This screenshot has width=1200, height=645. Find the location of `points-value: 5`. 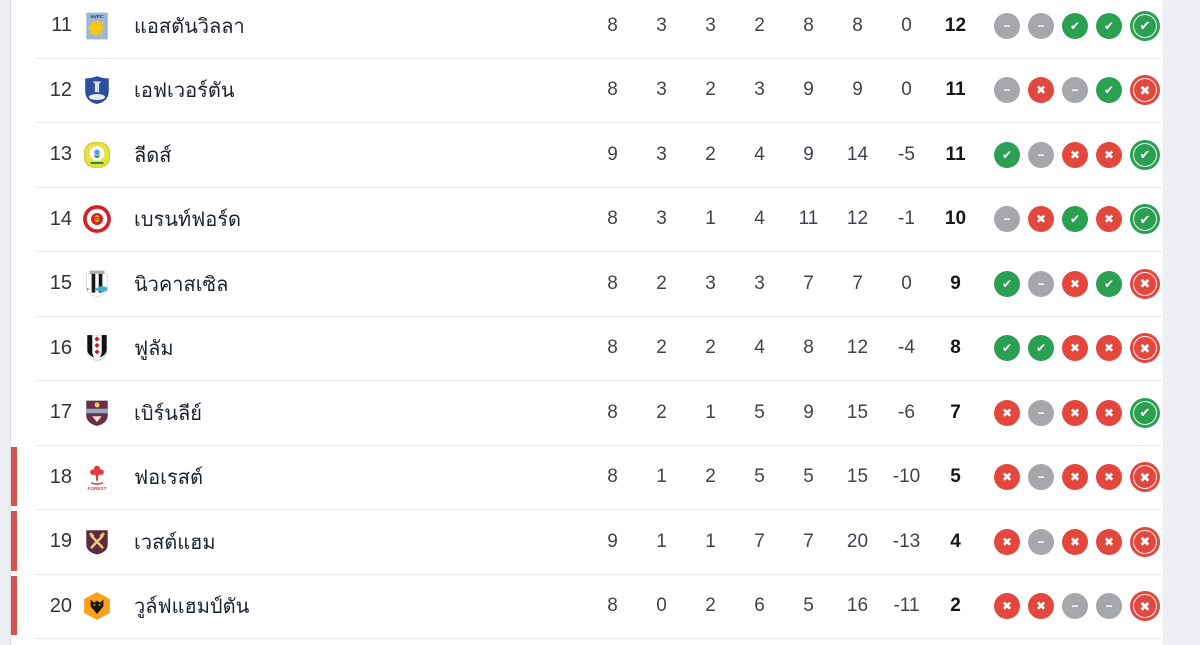

points-value: 5 is located at coordinates (955, 477).